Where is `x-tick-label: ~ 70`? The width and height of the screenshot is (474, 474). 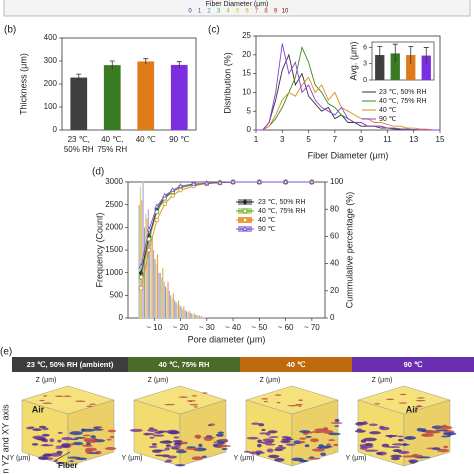
x-tick-label: ~ 70 is located at coordinates (312, 327).